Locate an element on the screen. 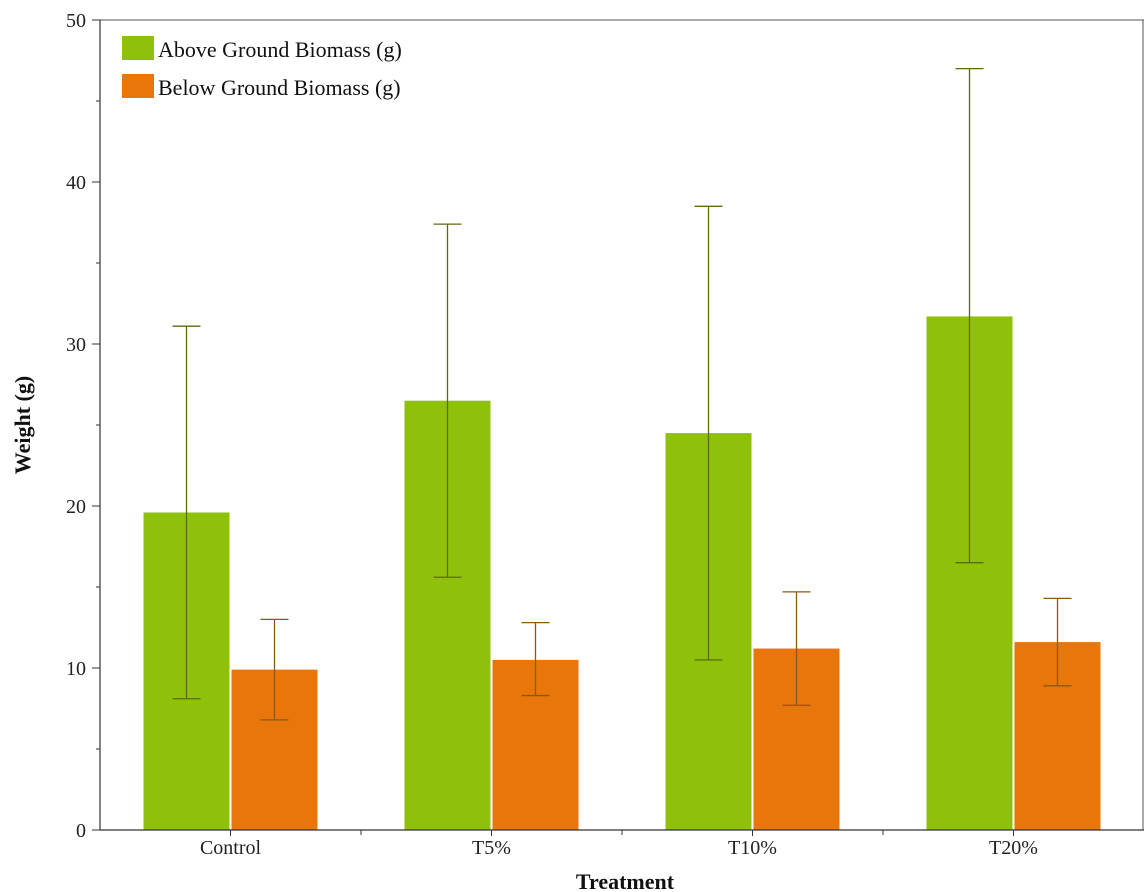 The height and width of the screenshot is (892, 1144). legend-swatch-below-ground is located at coordinates (138, 86).